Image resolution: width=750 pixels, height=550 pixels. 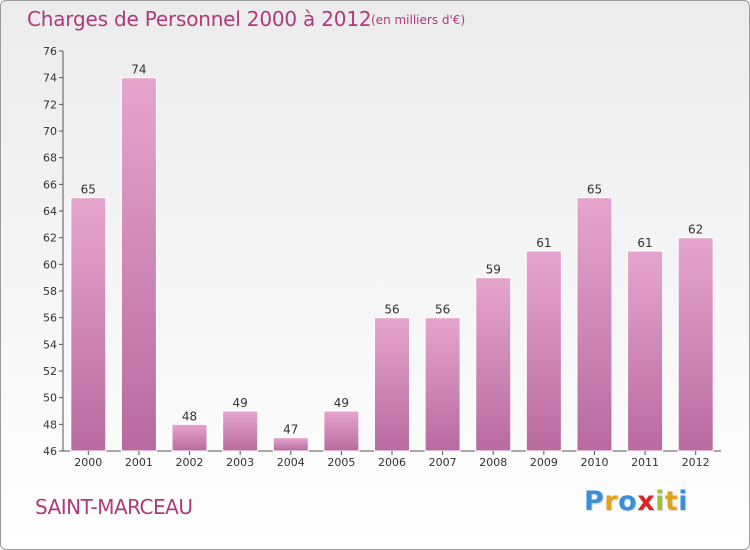 I want to click on y-tick-label: 52, so click(x=50, y=371).